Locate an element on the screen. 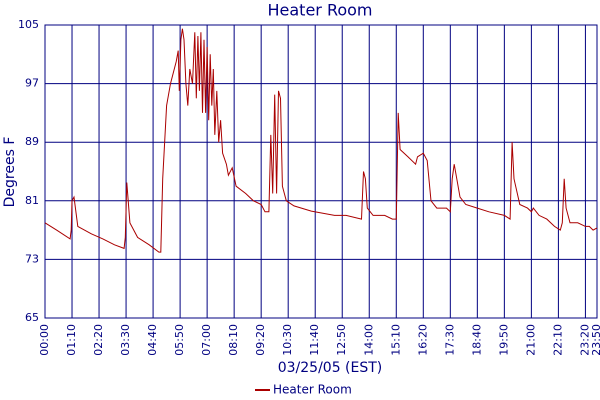 Image resolution: width=600 pixels, height=400 pixels. y-axis-label: Degrees F is located at coordinates (10, 172).